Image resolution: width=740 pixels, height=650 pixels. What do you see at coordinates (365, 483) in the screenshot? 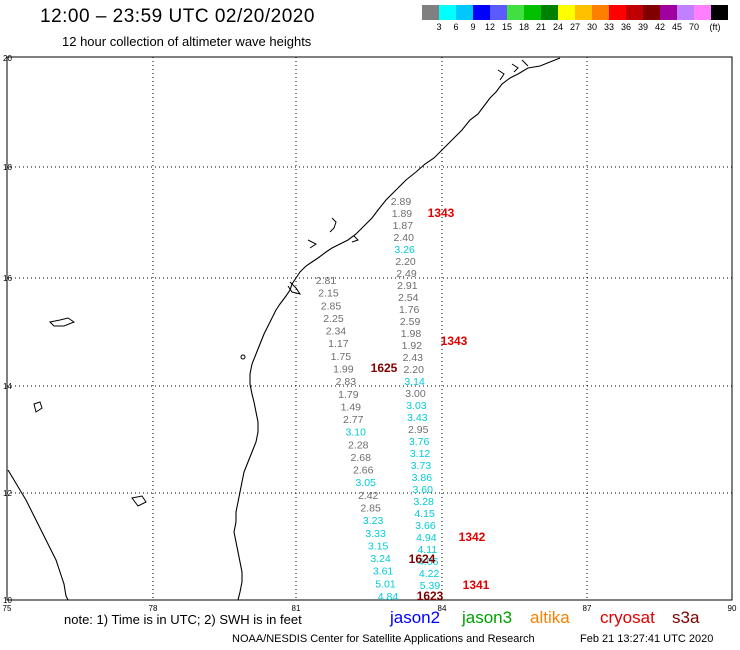
I see `wave-height-value: 3.05` at bounding box center [365, 483].